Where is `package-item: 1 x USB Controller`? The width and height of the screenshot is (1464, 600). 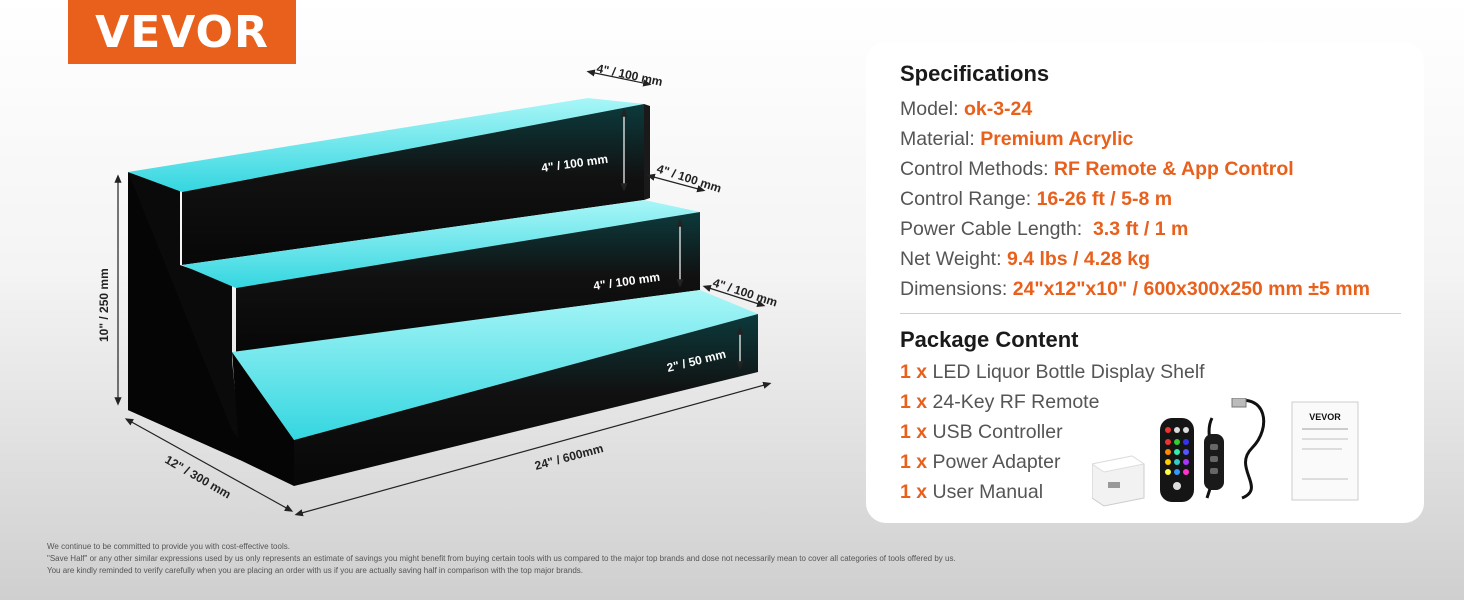
package-item: 1 x USB Controller is located at coordinates (981, 432).